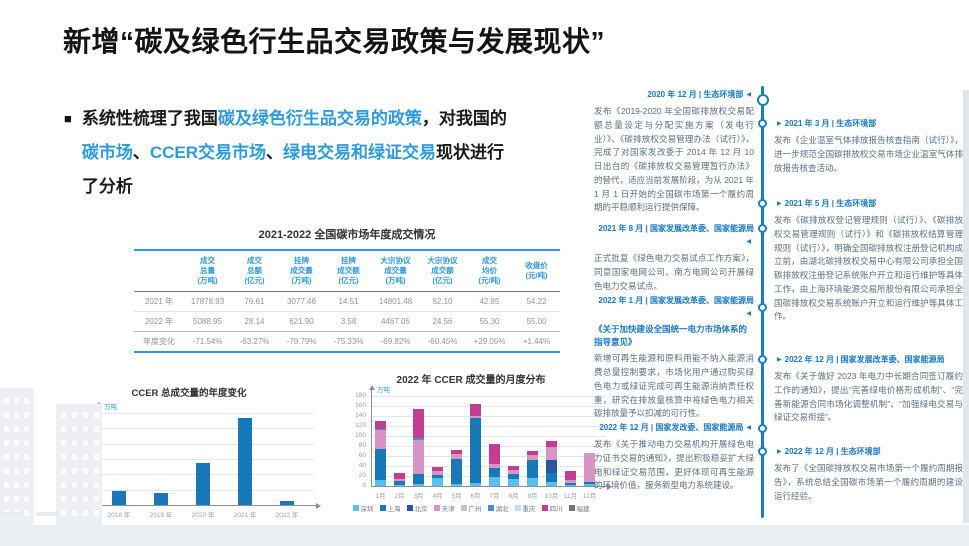  I want to click on y-axis-unit-label: 万吨, so click(383, 390).